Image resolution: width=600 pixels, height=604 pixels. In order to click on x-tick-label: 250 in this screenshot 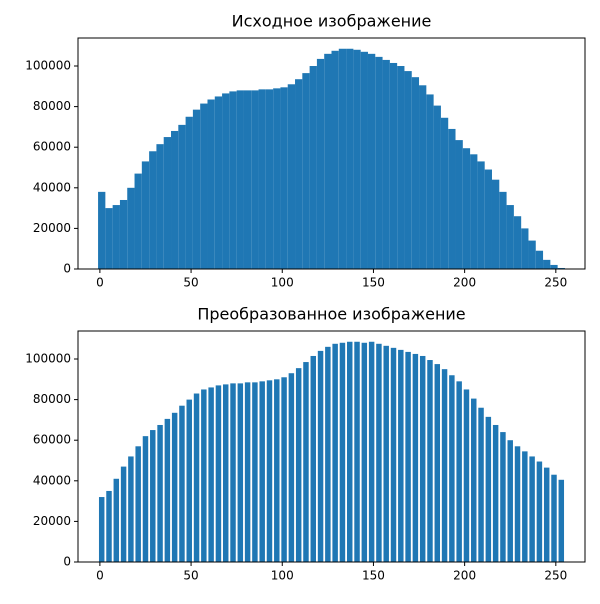, I will do `click(555, 283)`.